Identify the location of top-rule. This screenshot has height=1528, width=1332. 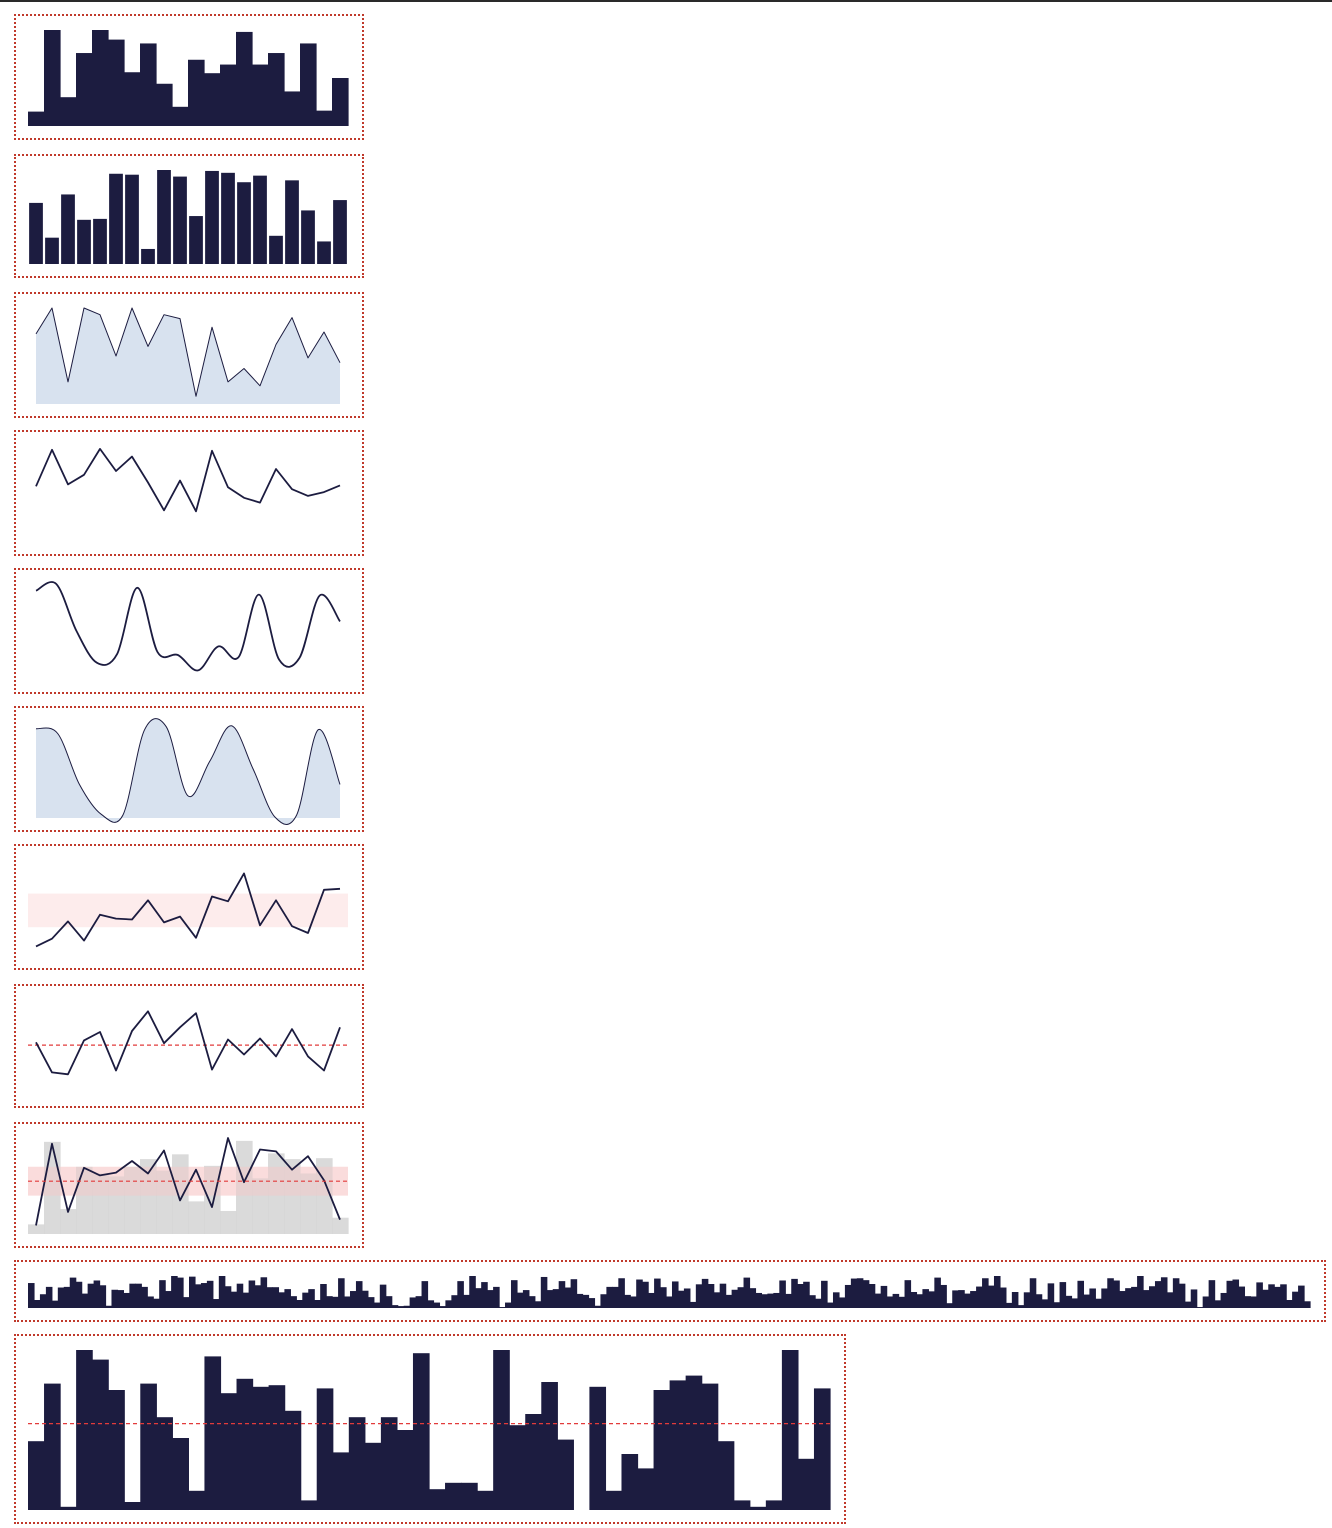
(666, 1).